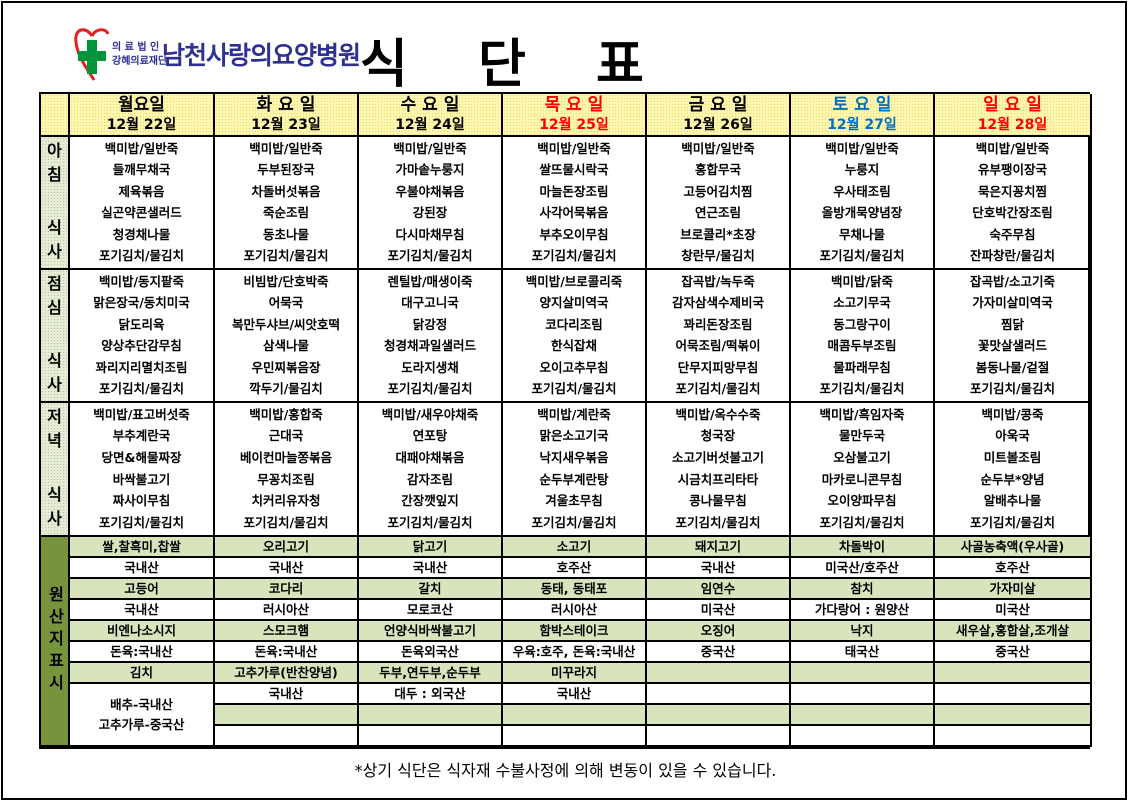 This screenshot has height=805, width=1131. I want to click on menu-item: 고등어김치찜, so click(718, 191).